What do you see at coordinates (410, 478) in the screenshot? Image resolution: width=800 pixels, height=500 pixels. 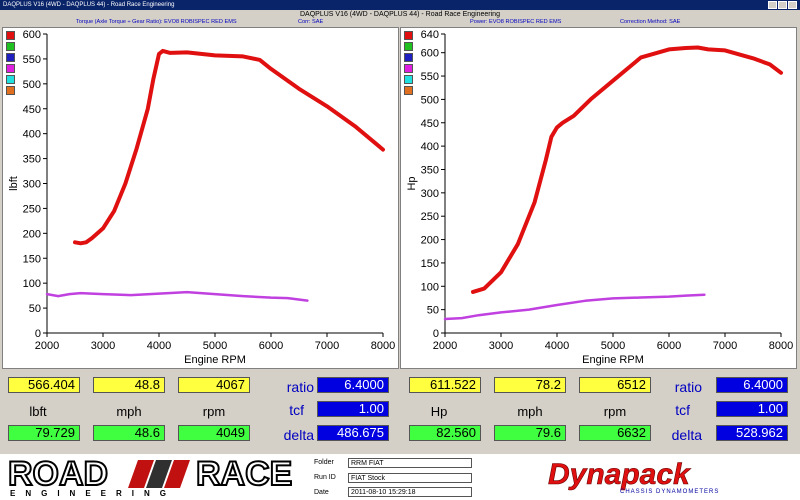 I see `info-value-runid: FIAT Stock` at bounding box center [410, 478].